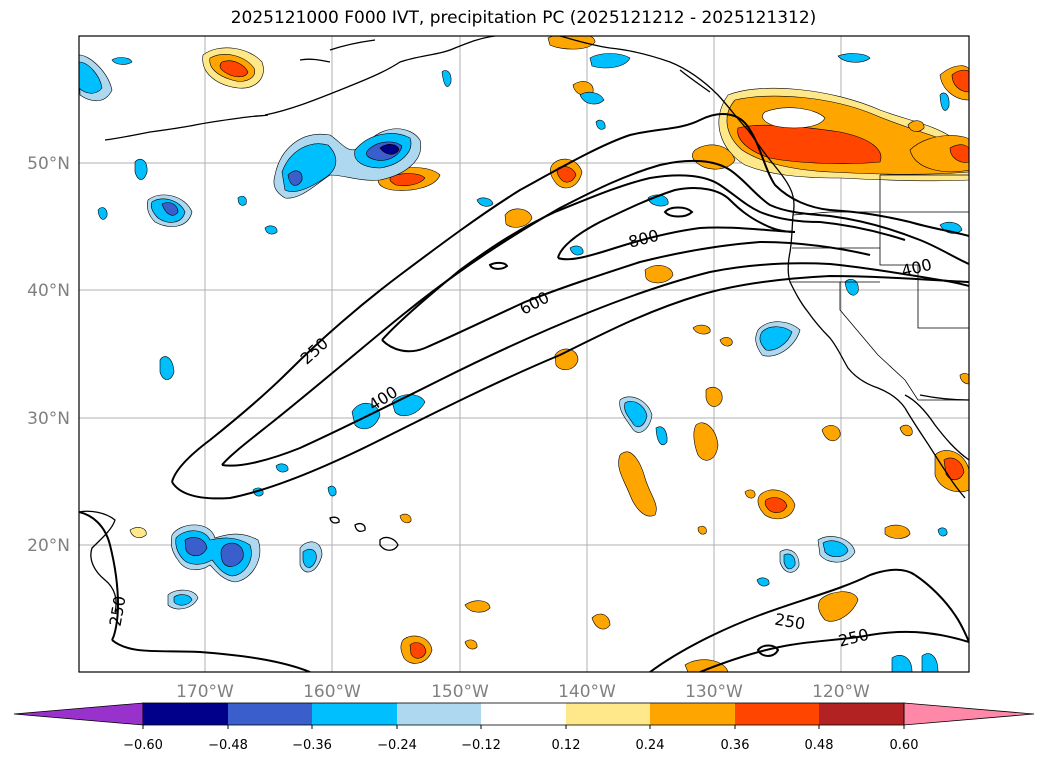 The width and height of the screenshot is (1047, 765). I want to click on precip-pos-alaska-nw-max, so click(234, 69).